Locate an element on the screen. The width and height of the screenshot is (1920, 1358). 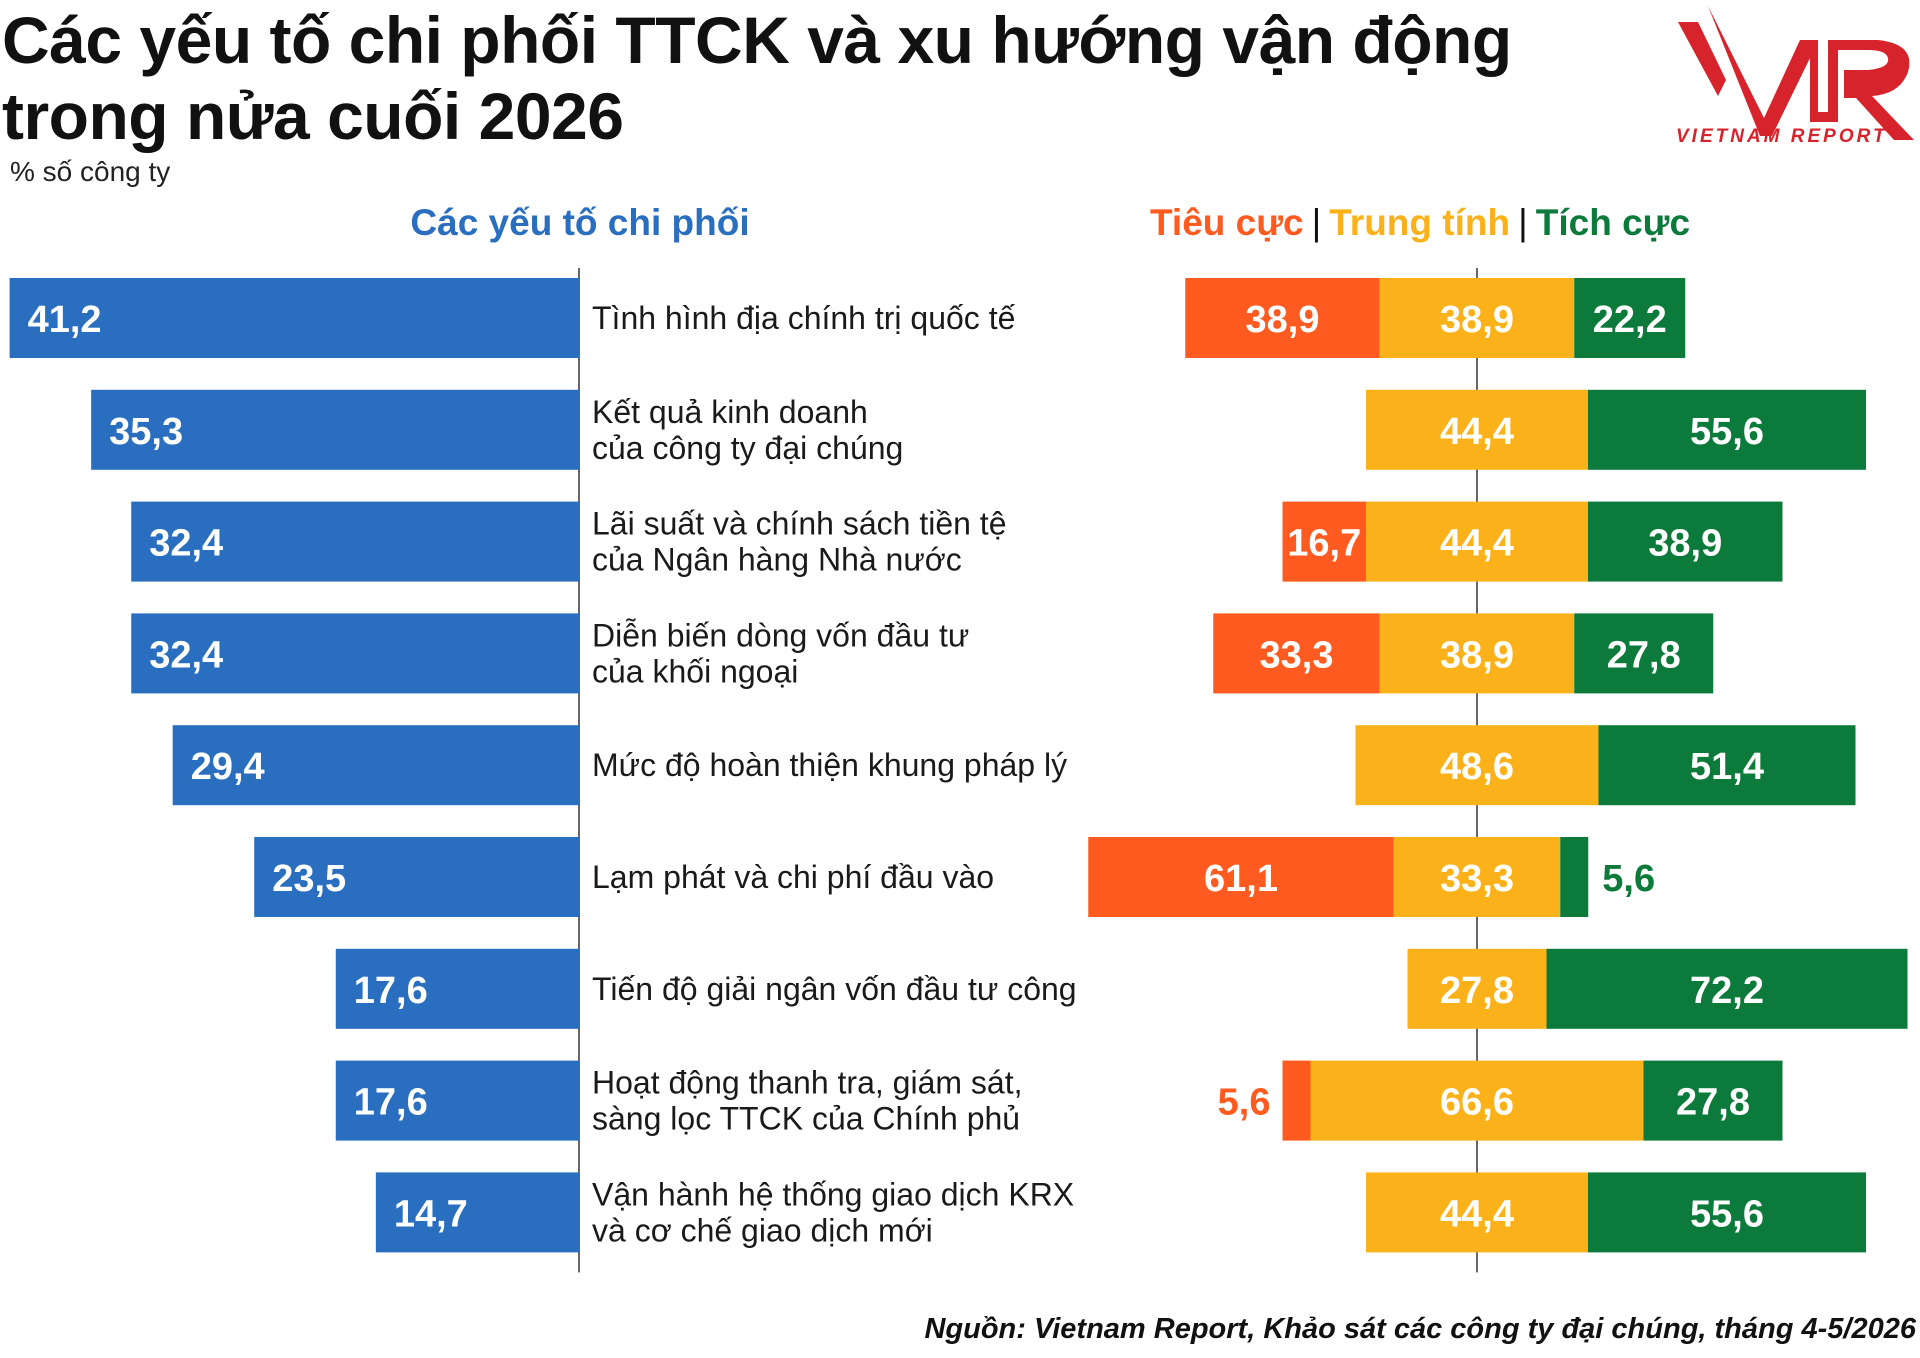
factor-label: Lãi suất và chính sách tiền tệ is located at coordinates (799, 524).